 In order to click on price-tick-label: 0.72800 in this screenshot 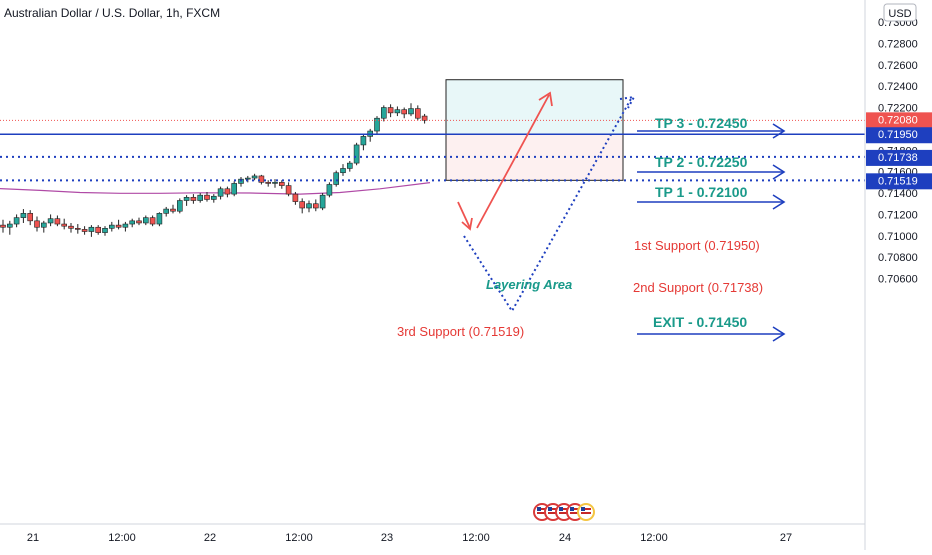, I will do `click(898, 44)`.